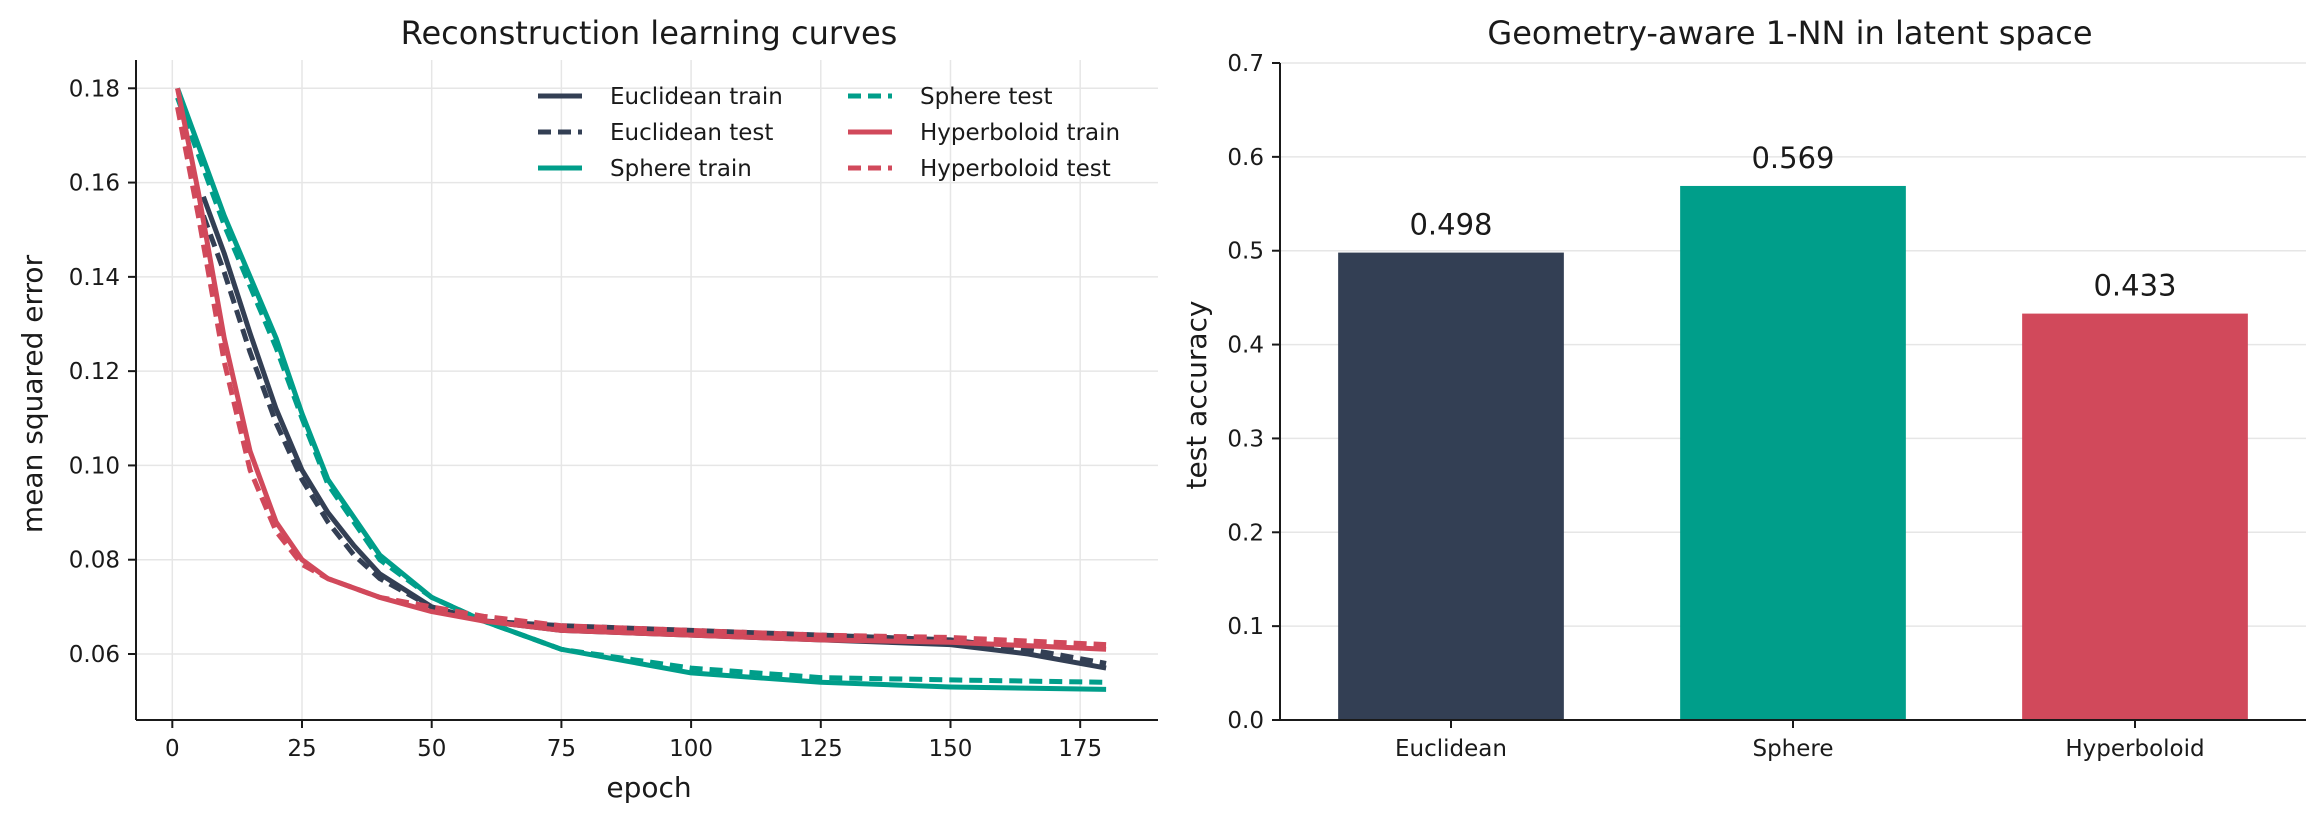 The width and height of the screenshot is (2323, 823). What do you see at coordinates (94, 278) in the screenshot?
I see `left-y-tick-label: 0.14` at bounding box center [94, 278].